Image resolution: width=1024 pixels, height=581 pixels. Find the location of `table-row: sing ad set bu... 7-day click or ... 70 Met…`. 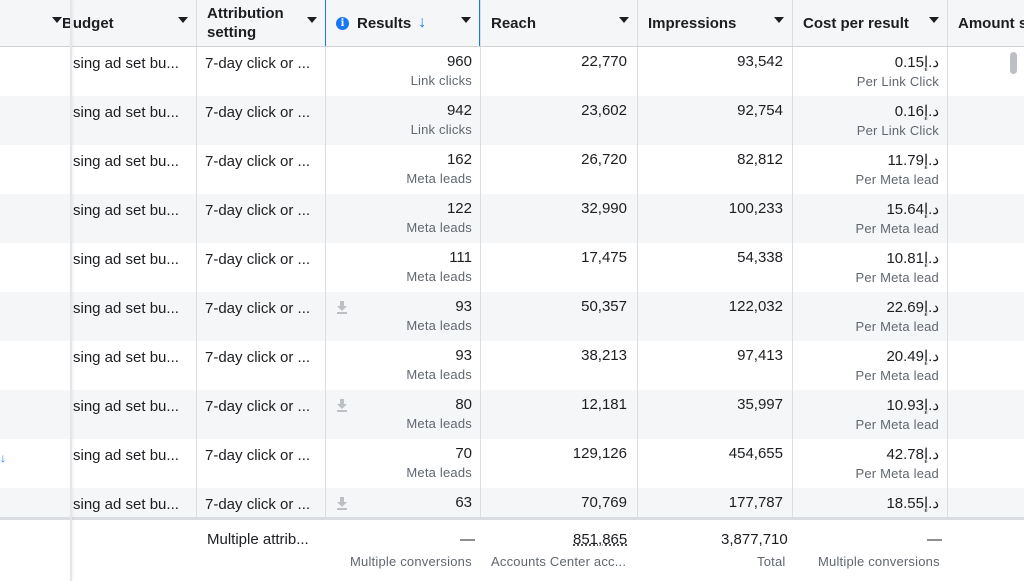

table-row: sing ad set bu... 7-day click or ... 70 Met… is located at coordinates (512, 463).